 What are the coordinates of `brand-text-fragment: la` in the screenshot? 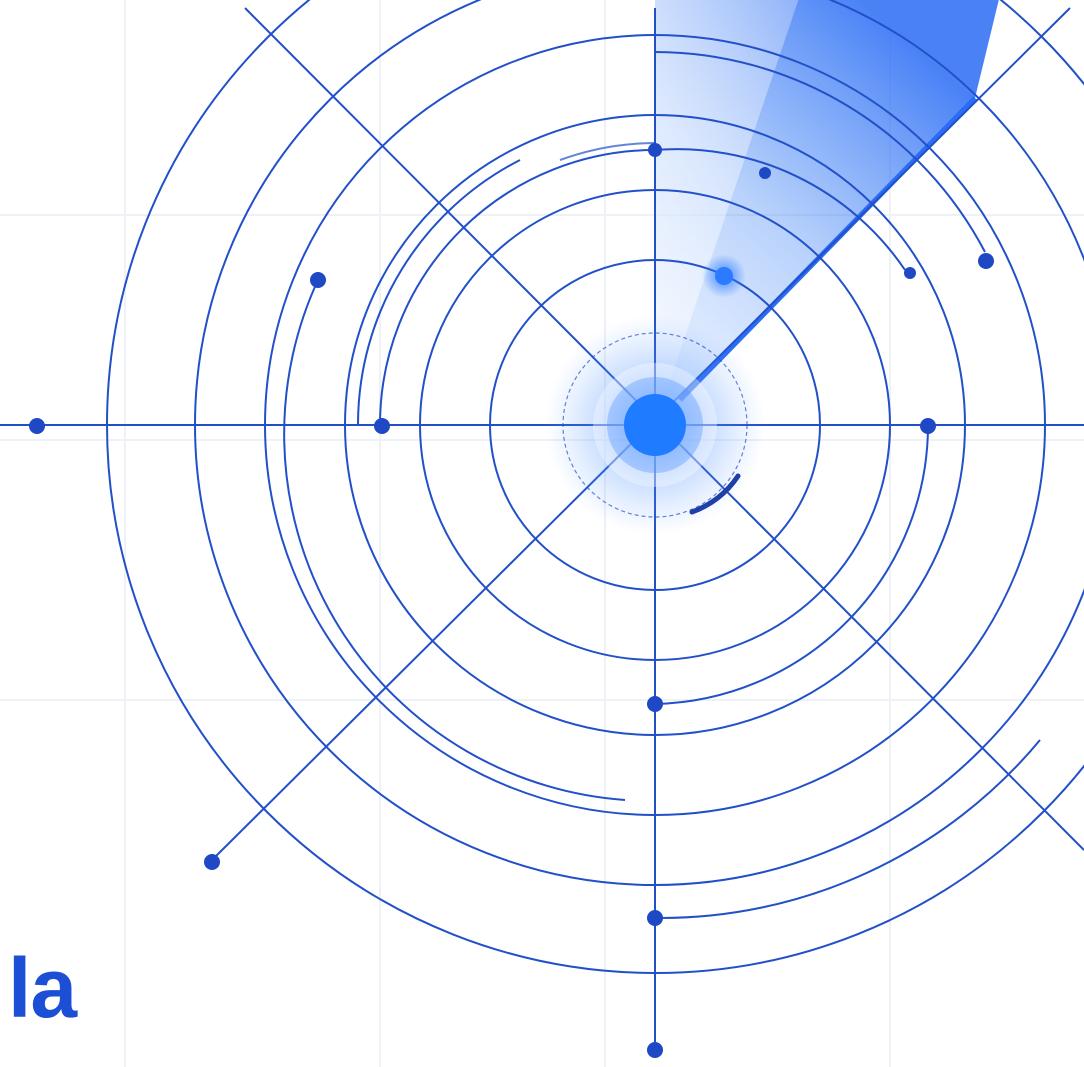 It's located at (42, 988).